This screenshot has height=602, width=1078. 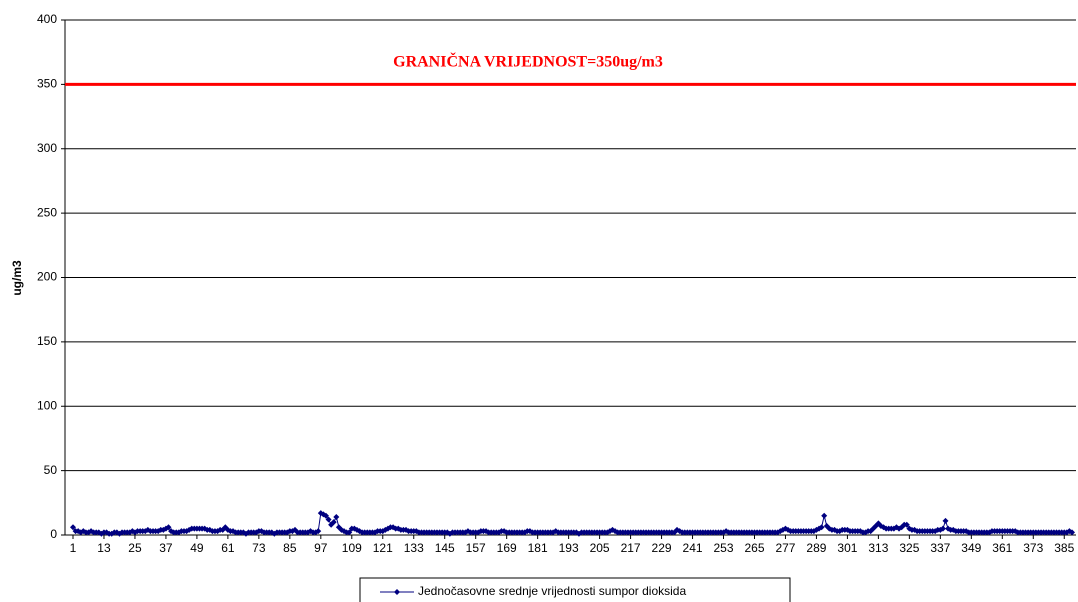 What do you see at coordinates (693, 548) in the screenshot?
I see `x-tick-label: 241` at bounding box center [693, 548].